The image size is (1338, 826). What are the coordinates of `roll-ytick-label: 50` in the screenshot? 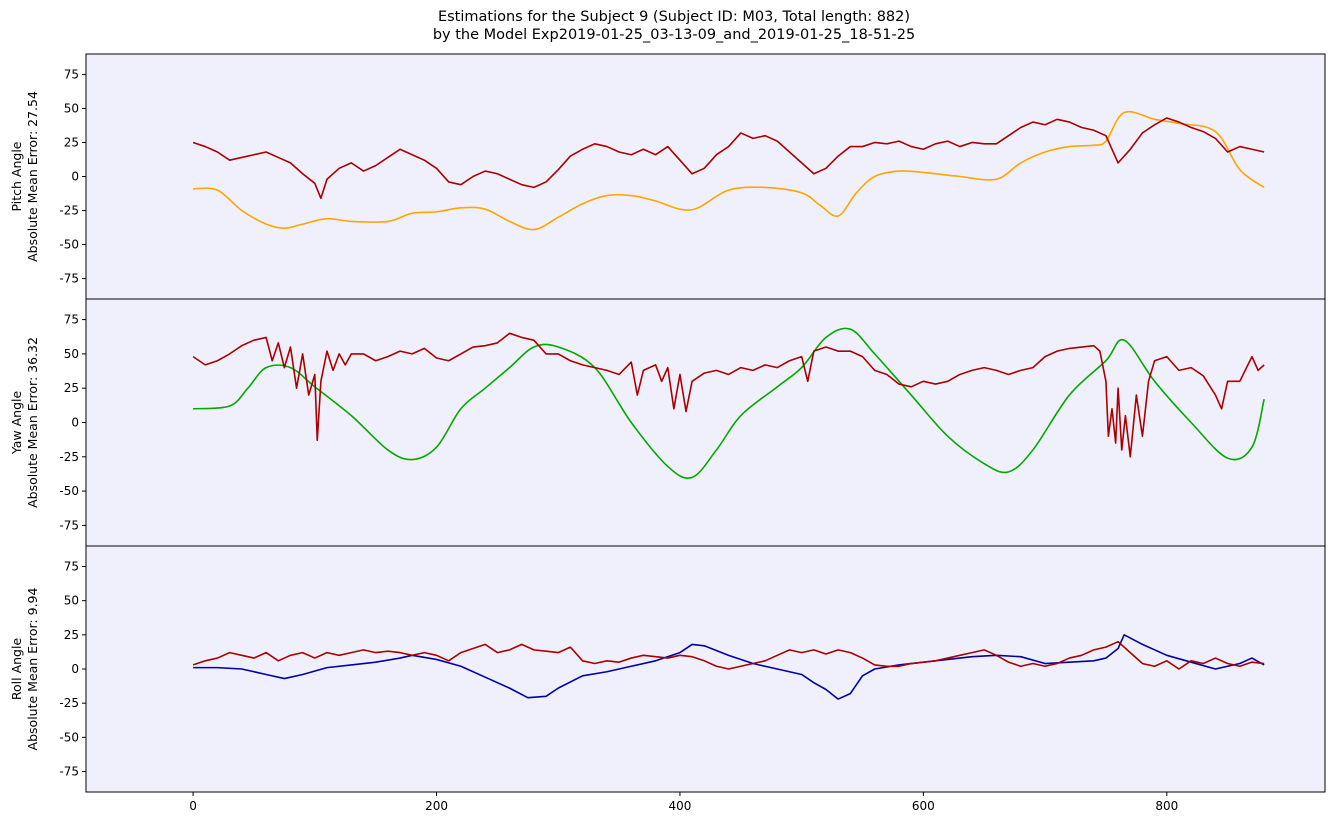 It's located at (71, 601).